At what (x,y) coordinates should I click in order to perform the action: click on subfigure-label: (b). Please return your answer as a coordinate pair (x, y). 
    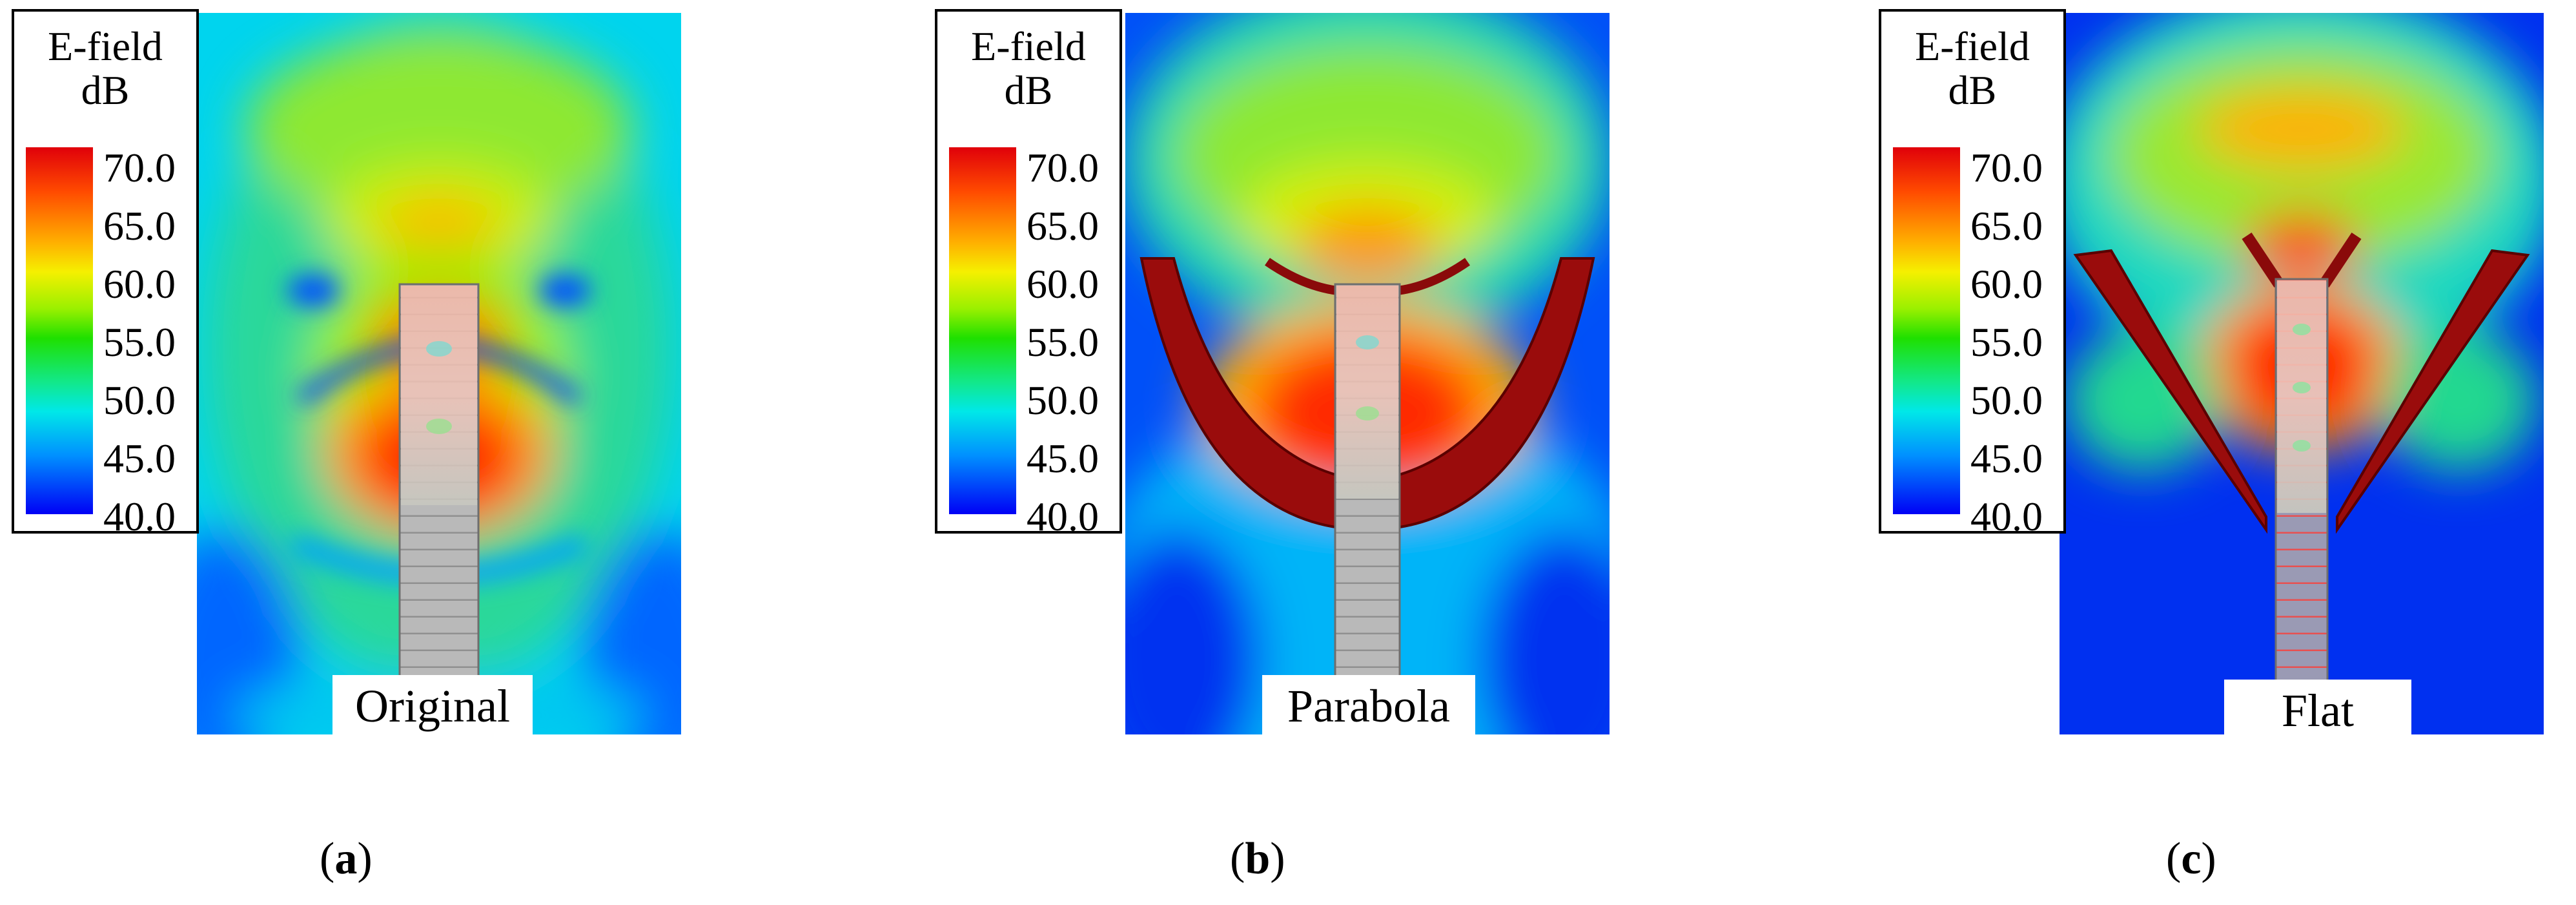
    Looking at the image, I should click on (1258, 859).